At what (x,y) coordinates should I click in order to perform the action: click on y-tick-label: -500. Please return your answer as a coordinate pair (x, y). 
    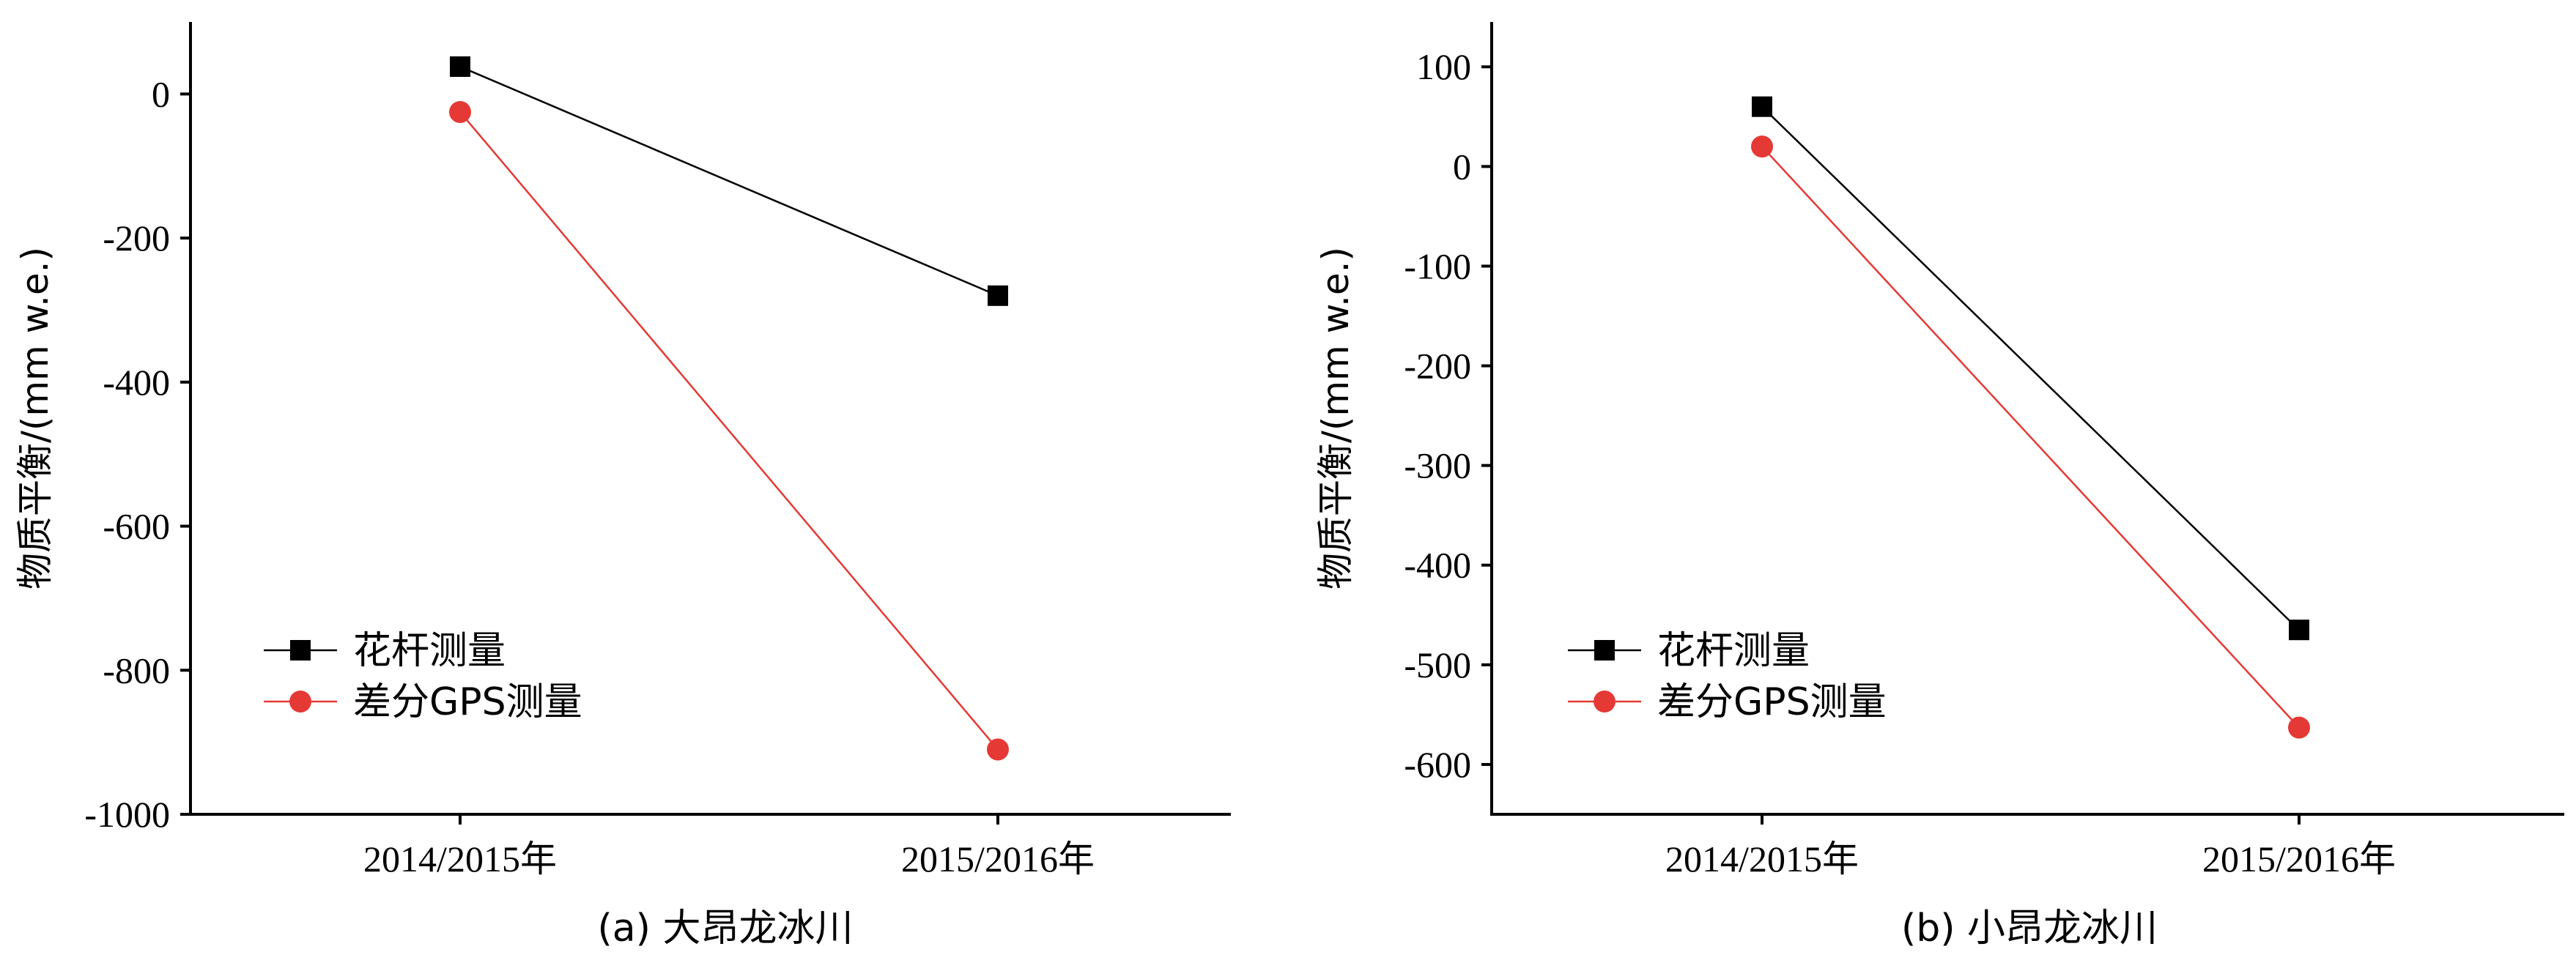
    Looking at the image, I should click on (1437, 664).